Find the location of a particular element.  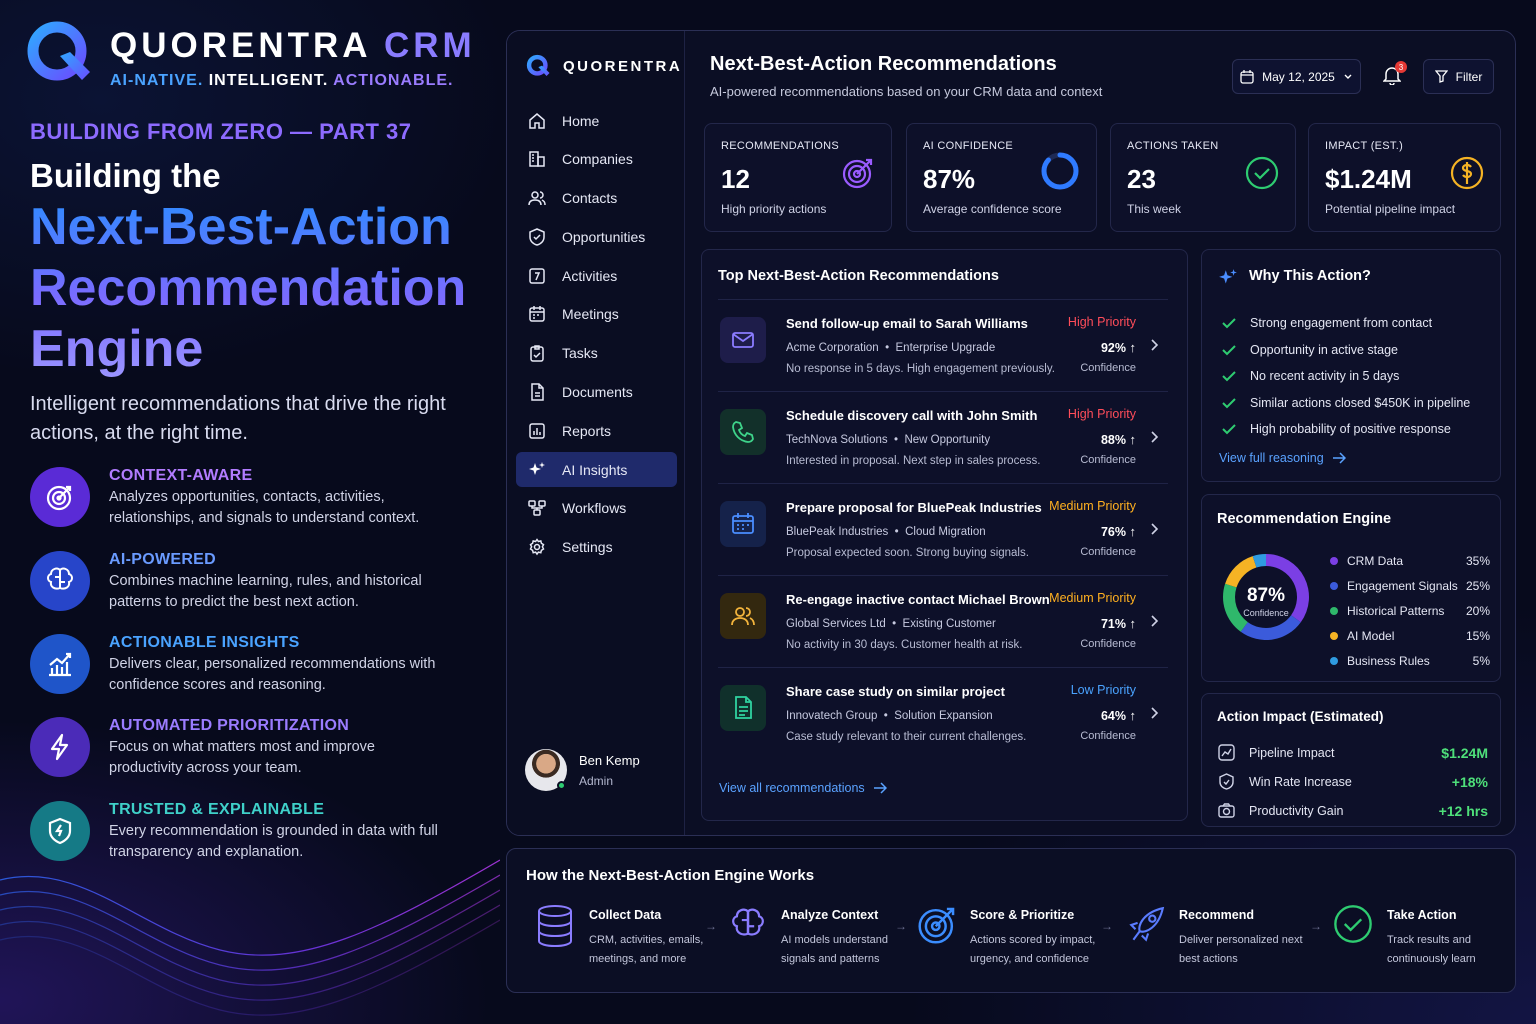

priority-badge: High Priority is located at coordinates (1101, 322).